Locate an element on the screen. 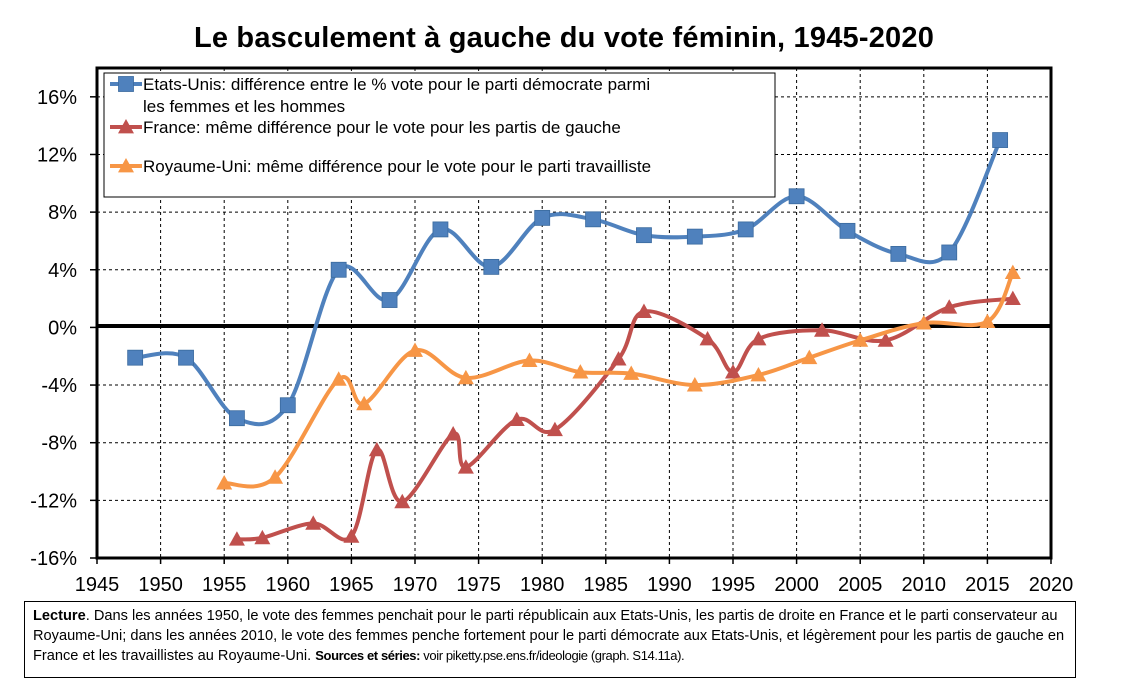 The width and height of the screenshot is (1128, 697). y-tick-label: 16% is located at coordinates (57, 98).